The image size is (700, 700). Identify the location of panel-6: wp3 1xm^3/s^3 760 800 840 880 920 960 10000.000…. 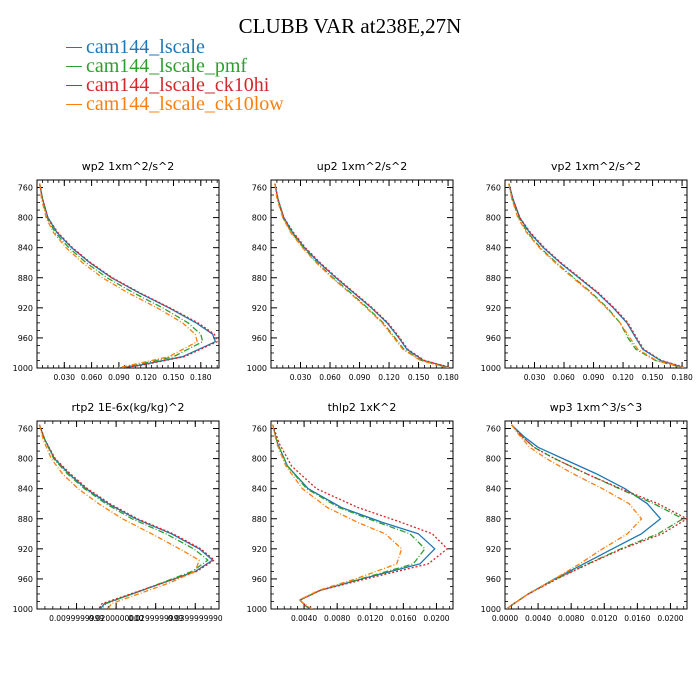
(584, 512).